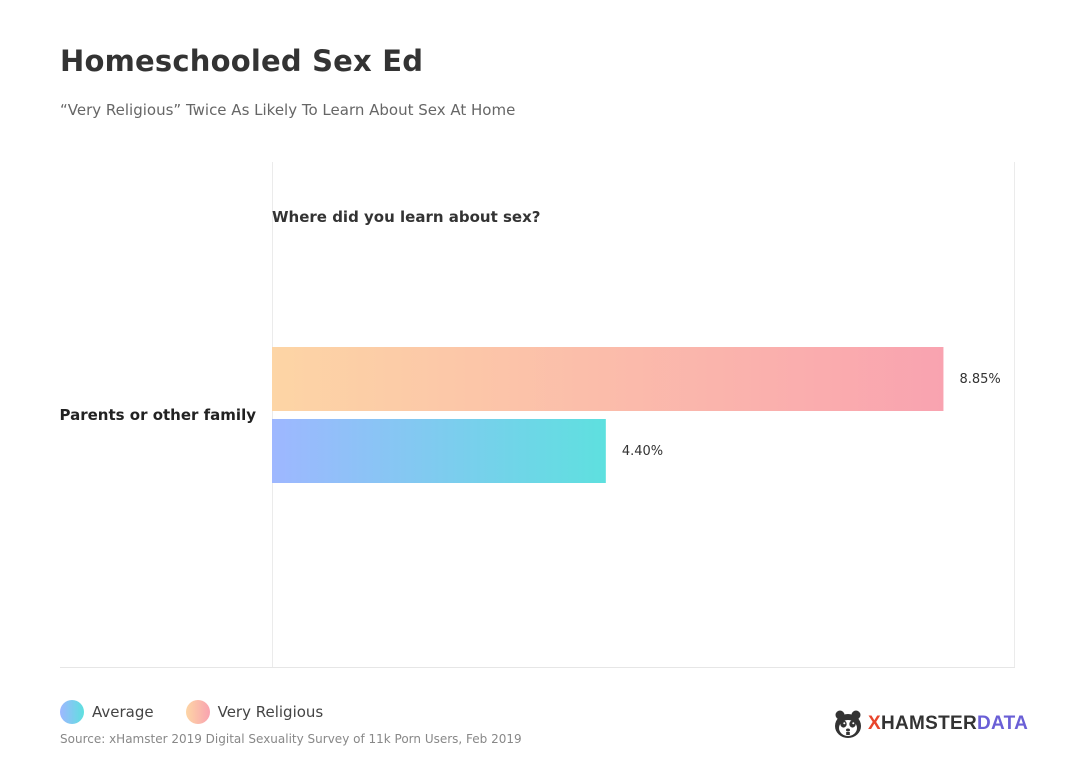  Describe the element at coordinates (406, 217) in the screenshot. I see `plot-title: Where did you learn about sex?` at that location.